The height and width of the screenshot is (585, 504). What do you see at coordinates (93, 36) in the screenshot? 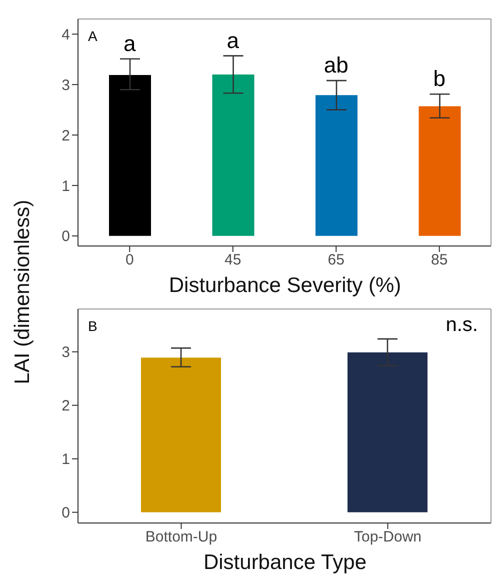
I see `annotation: A` at bounding box center [93, 36].